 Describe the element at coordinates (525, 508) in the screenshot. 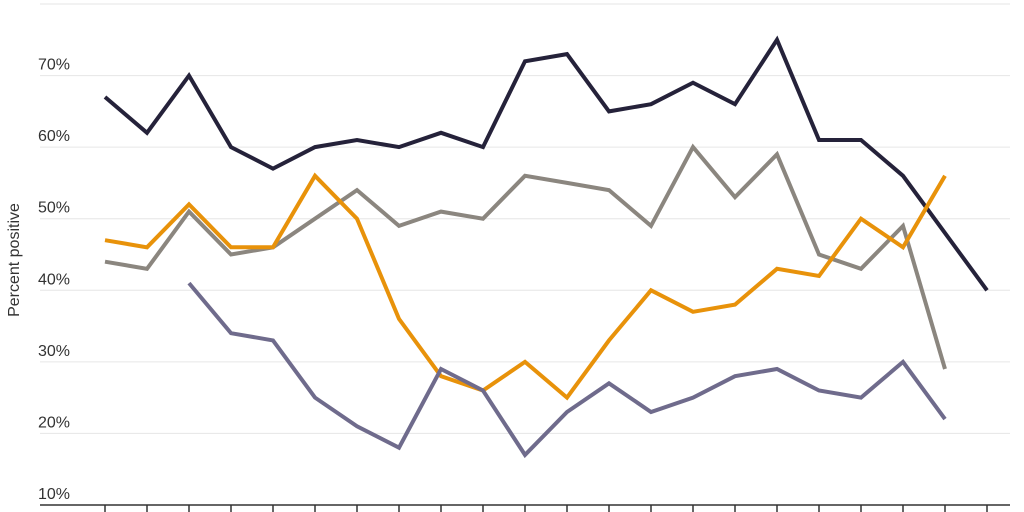

I see `x-axis` at that location.